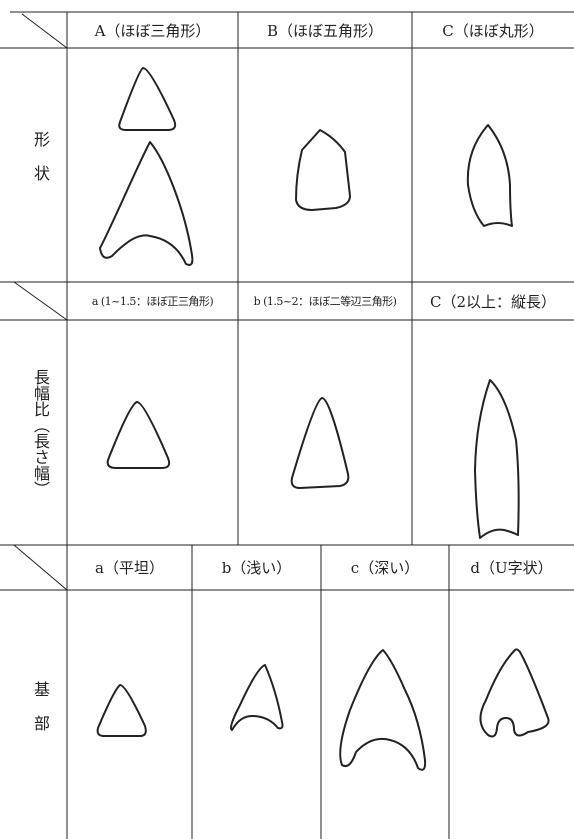 The height and width of the screenshot is (839, 574). Describe the element at coordinates (152, 301) in the screenshot. I see `column-header: a (1~1.5：ほぼ正三角形)` at that location.